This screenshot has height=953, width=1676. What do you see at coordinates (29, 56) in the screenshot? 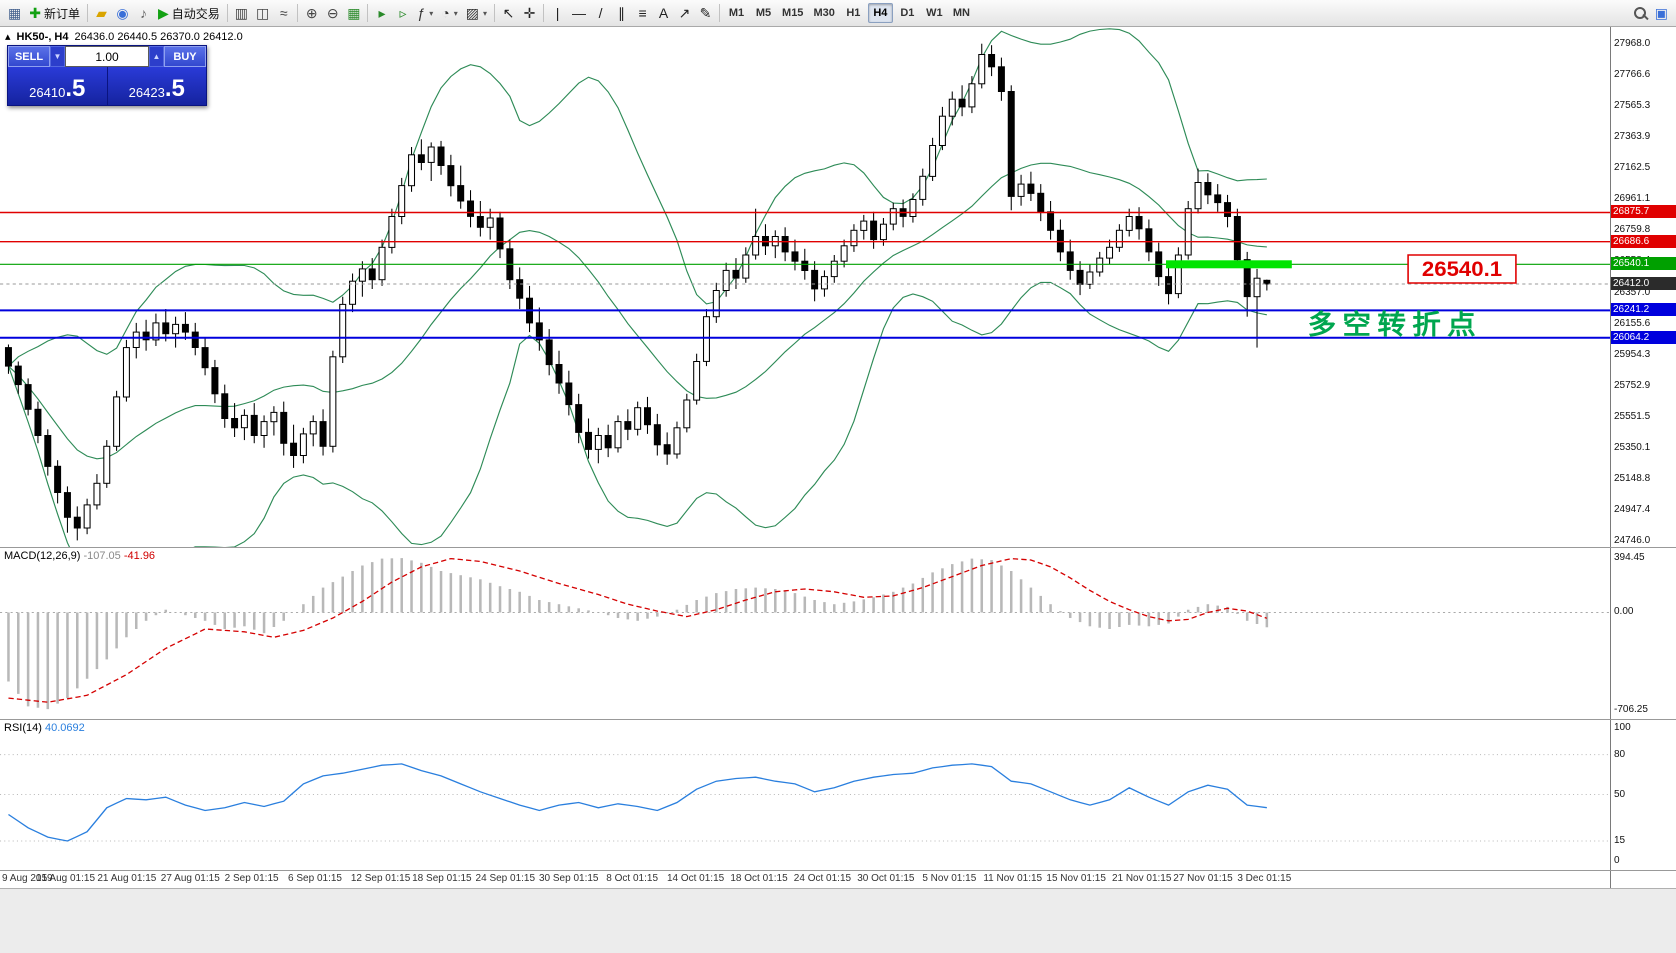
I see `sell-button: SELL` at bounding box center [29, 56].